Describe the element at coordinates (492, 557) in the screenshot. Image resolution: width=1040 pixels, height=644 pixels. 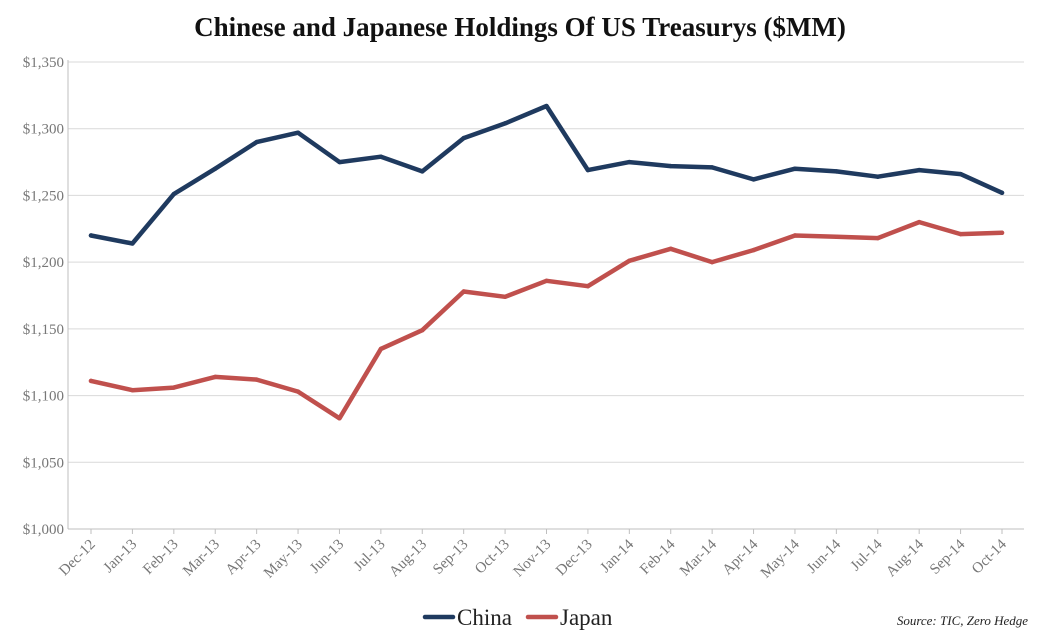
I see `x-tick-label: Oct-13` at that location.